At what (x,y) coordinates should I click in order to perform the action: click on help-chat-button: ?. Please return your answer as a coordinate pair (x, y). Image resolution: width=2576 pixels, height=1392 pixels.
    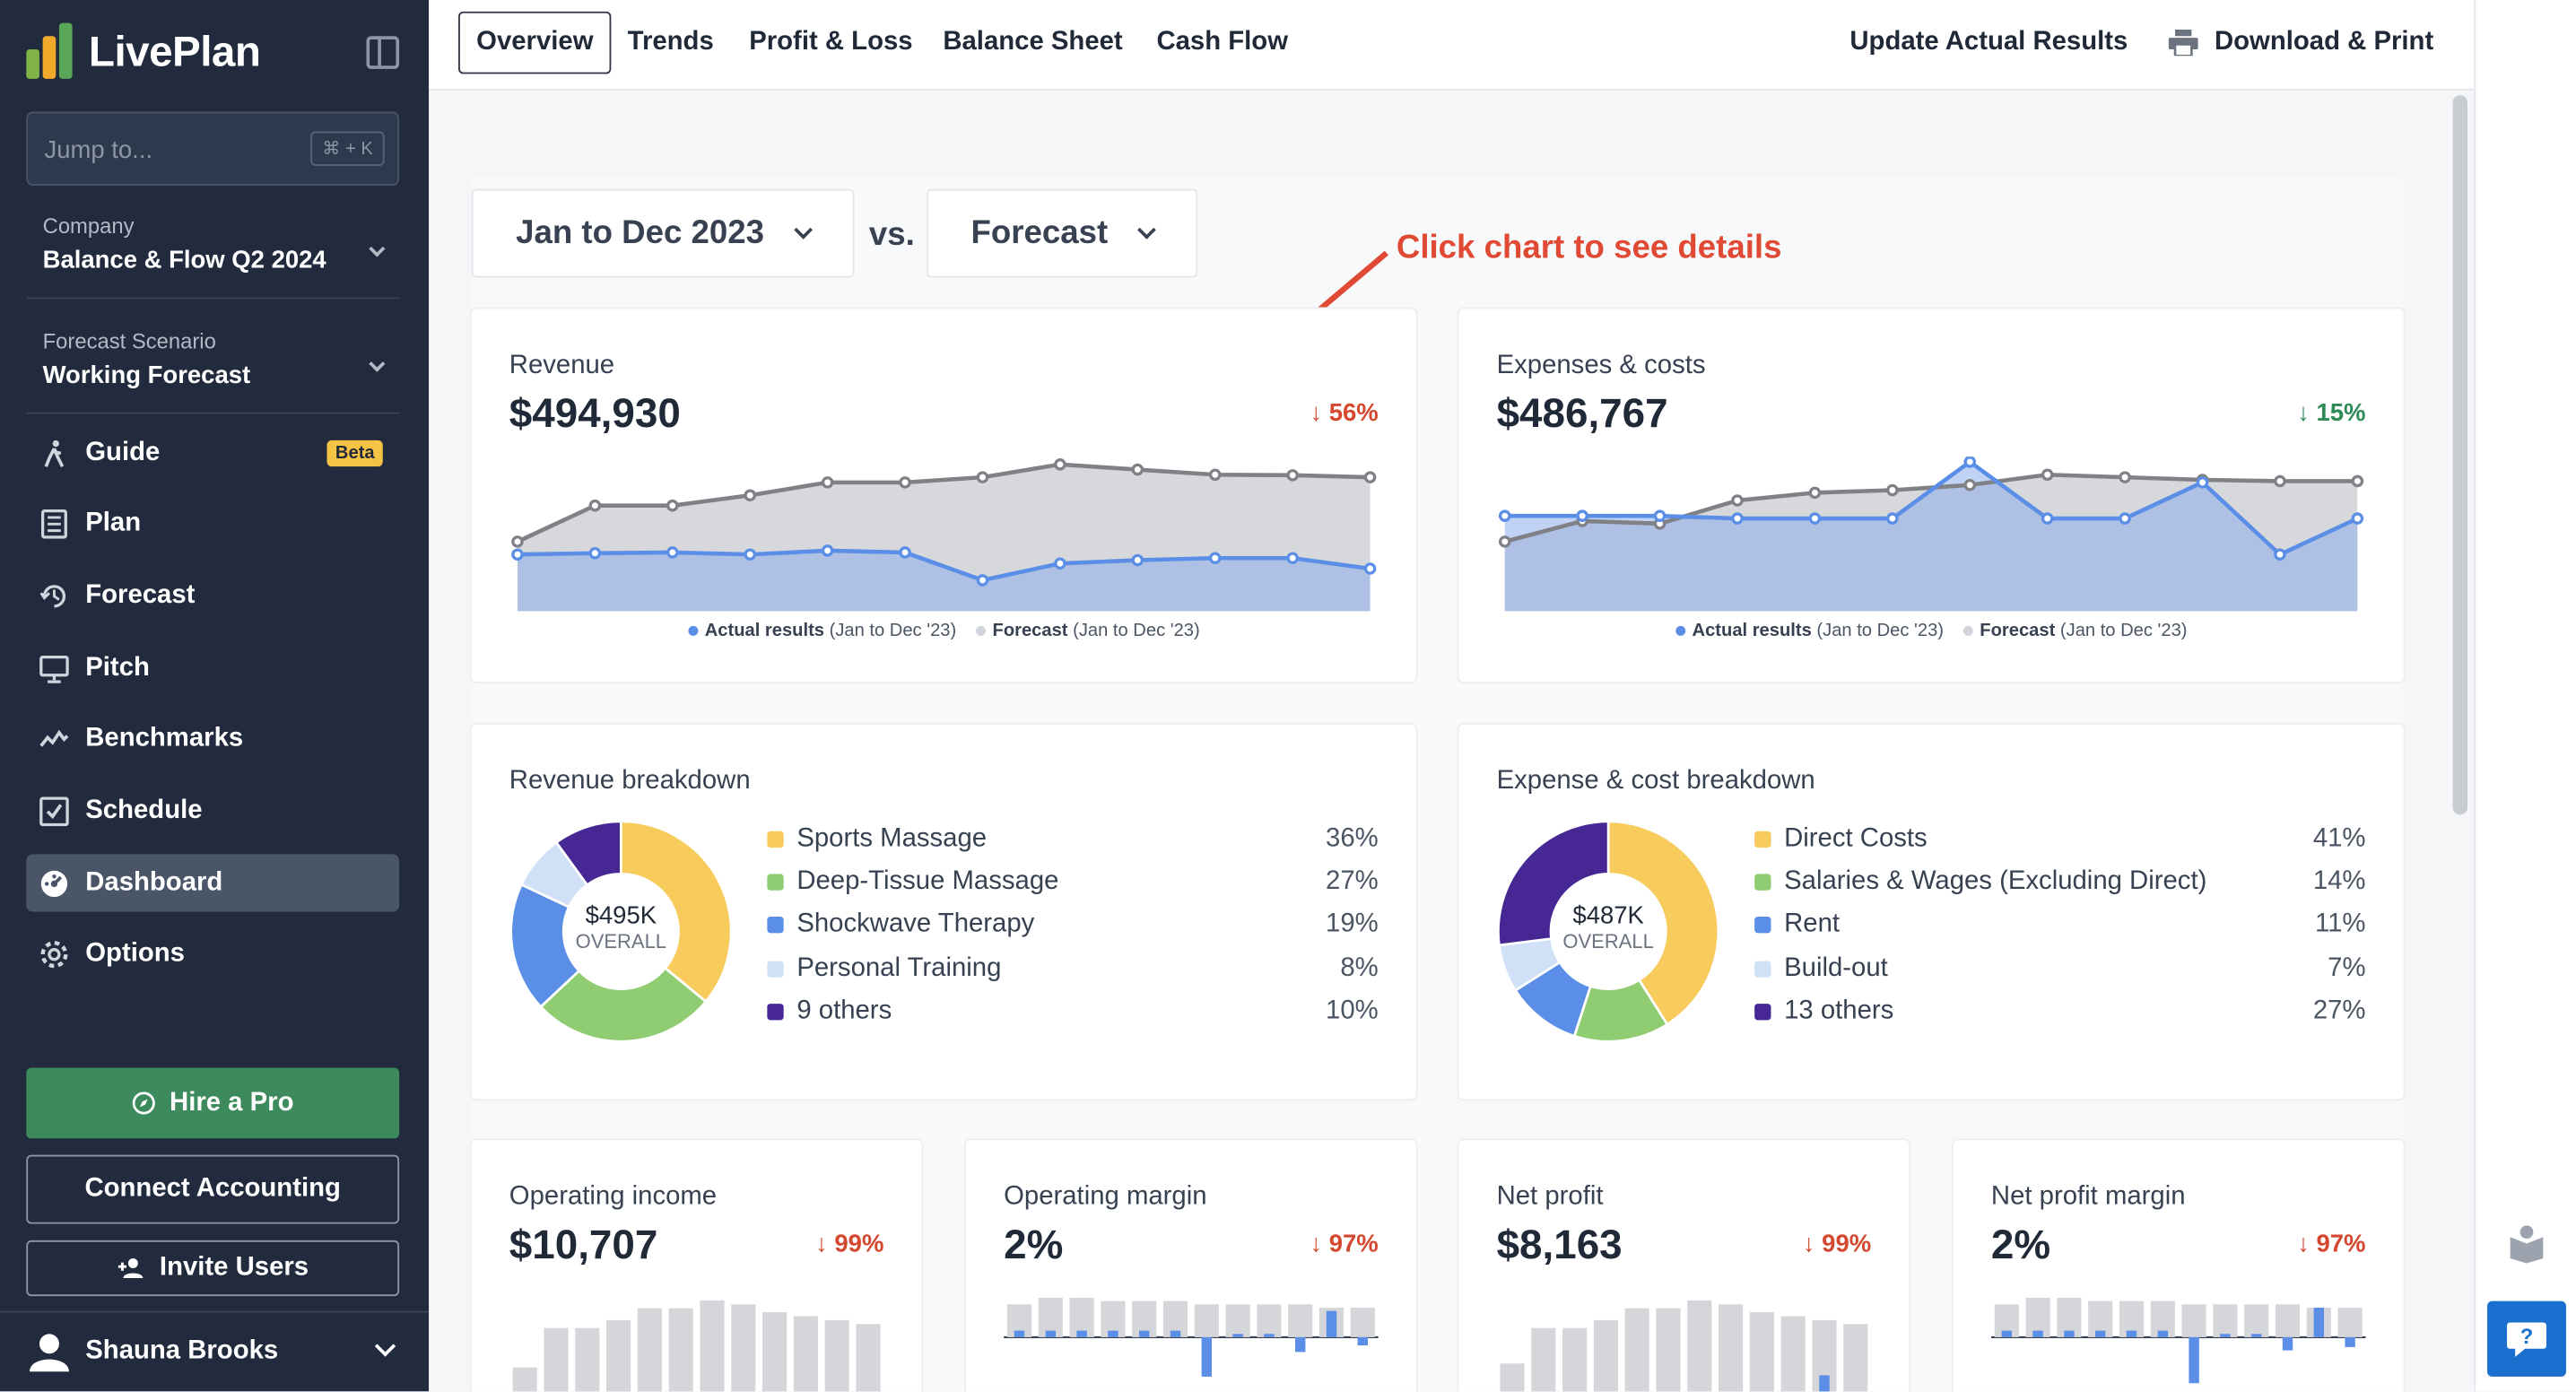
    Looking at the image, I should click on (2526, 1339).